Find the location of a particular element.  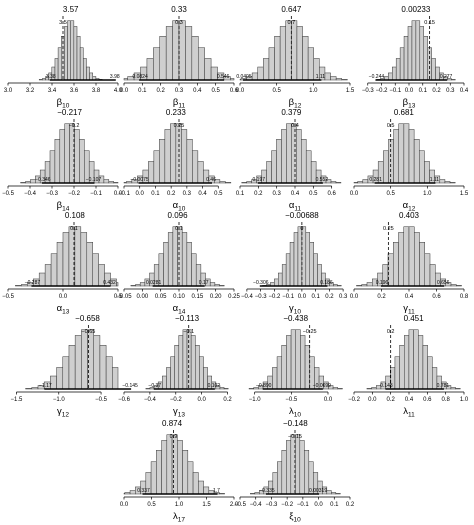

posterior-mean-label: 0.233 is located at coordinates (176, 112).